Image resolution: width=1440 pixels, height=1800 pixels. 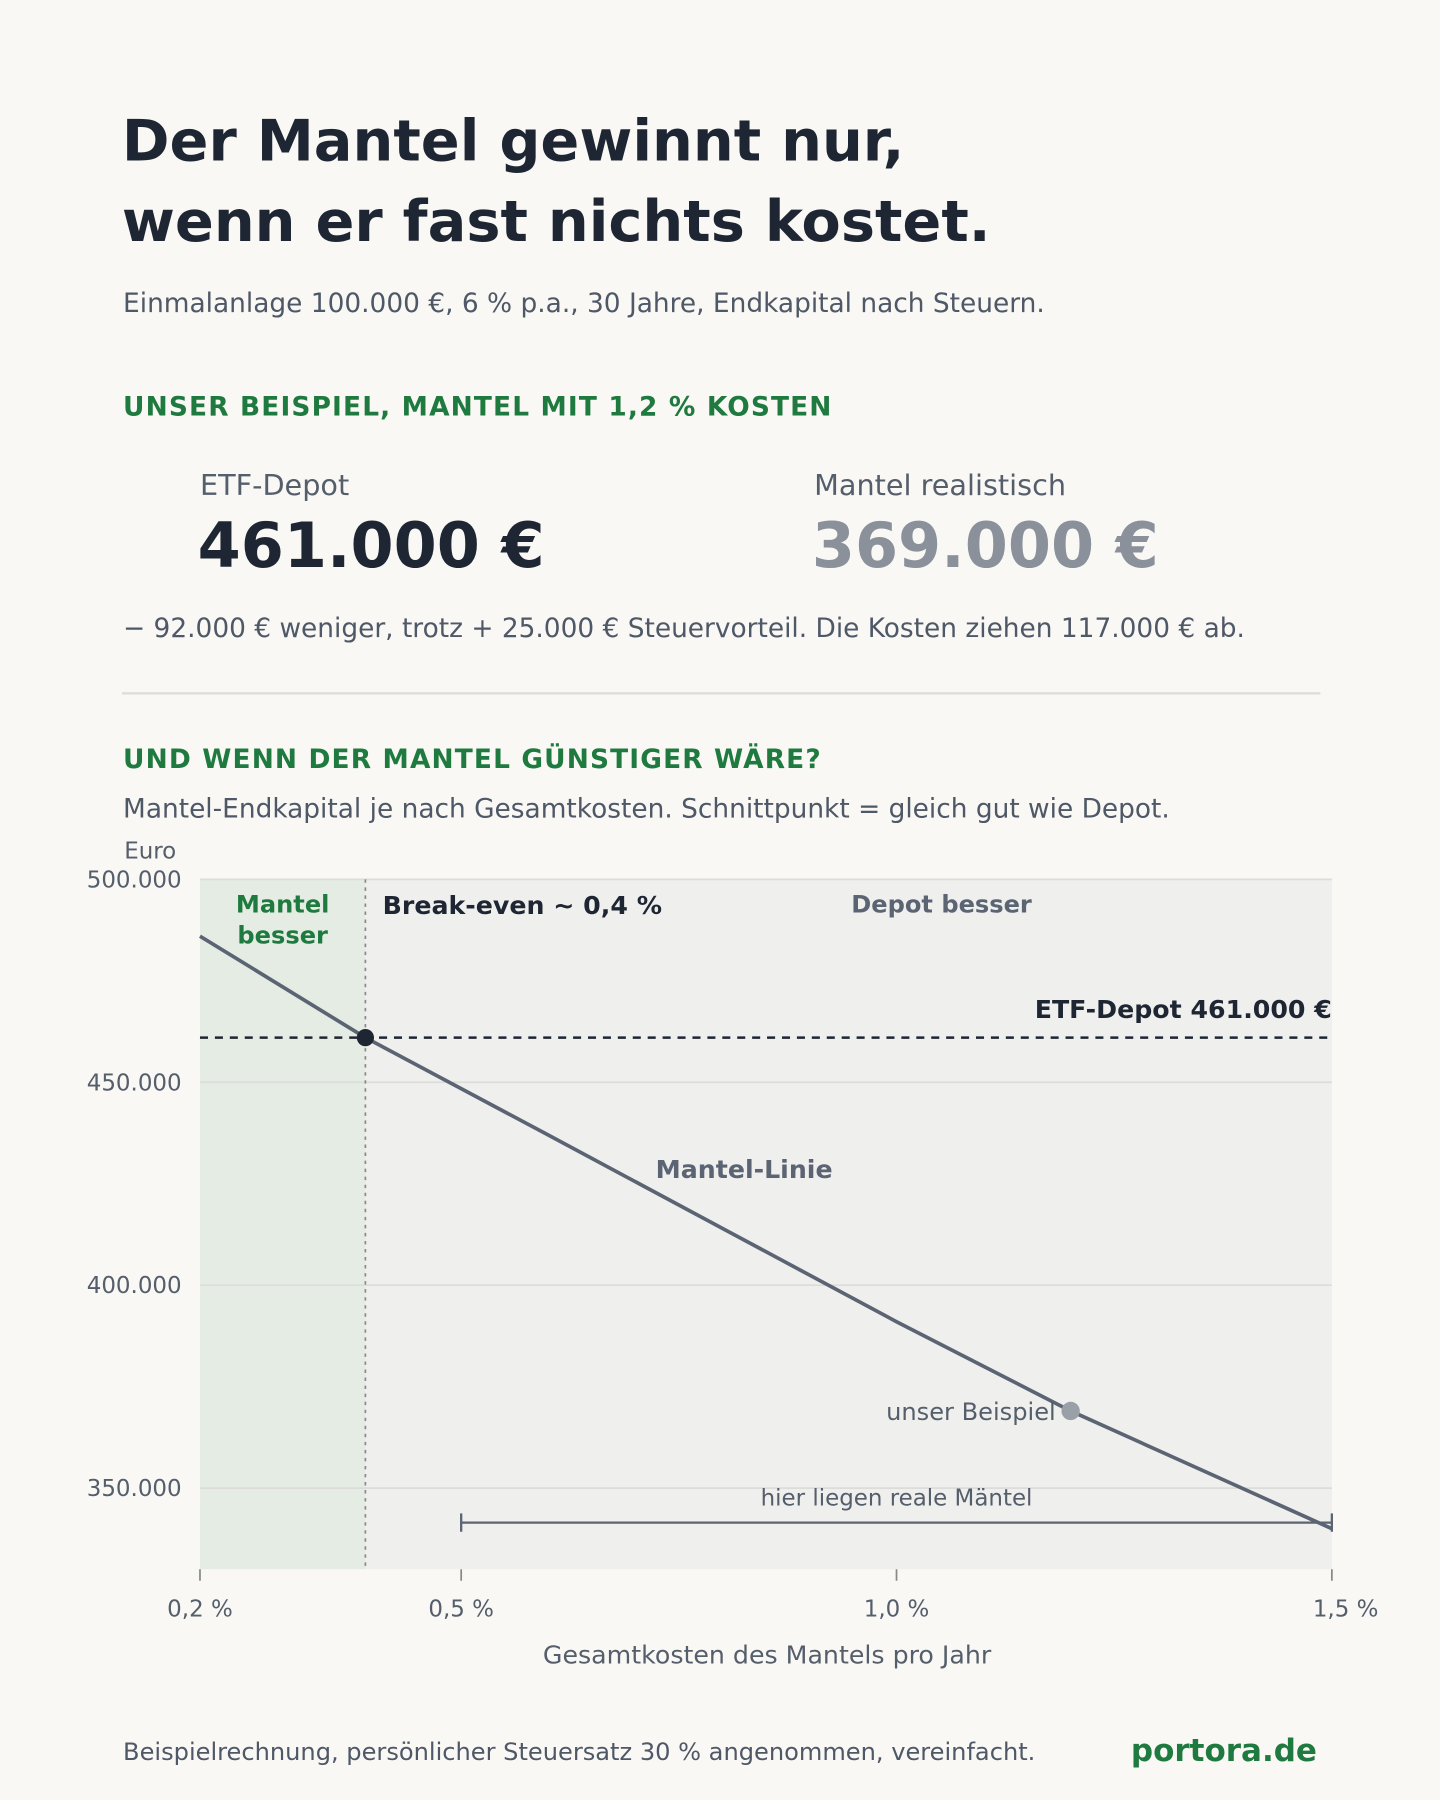 What do you see at coordinates (283, 905) in the screenshot?
I see `region-label: Mantel` at bounding box center [283, 905].